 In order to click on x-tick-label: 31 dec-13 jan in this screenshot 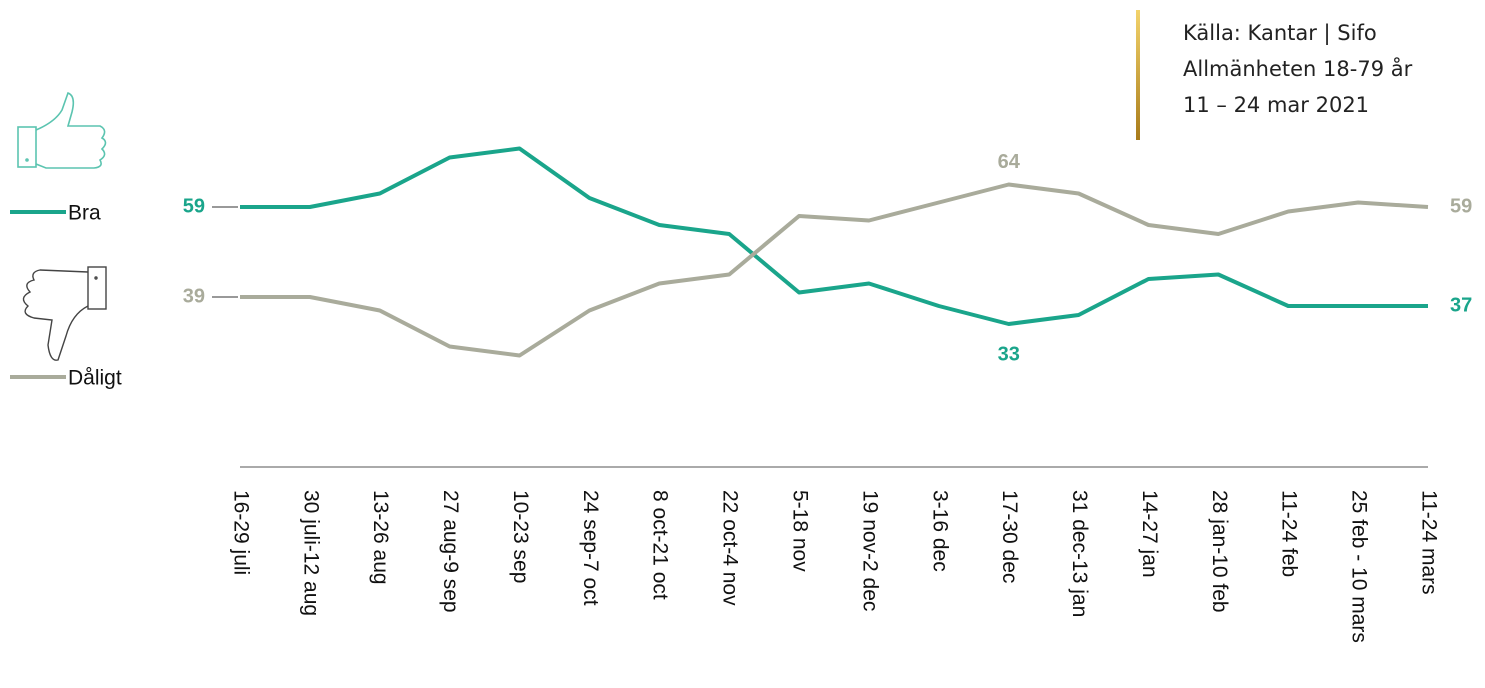, I will do `click(1079, 553)`.